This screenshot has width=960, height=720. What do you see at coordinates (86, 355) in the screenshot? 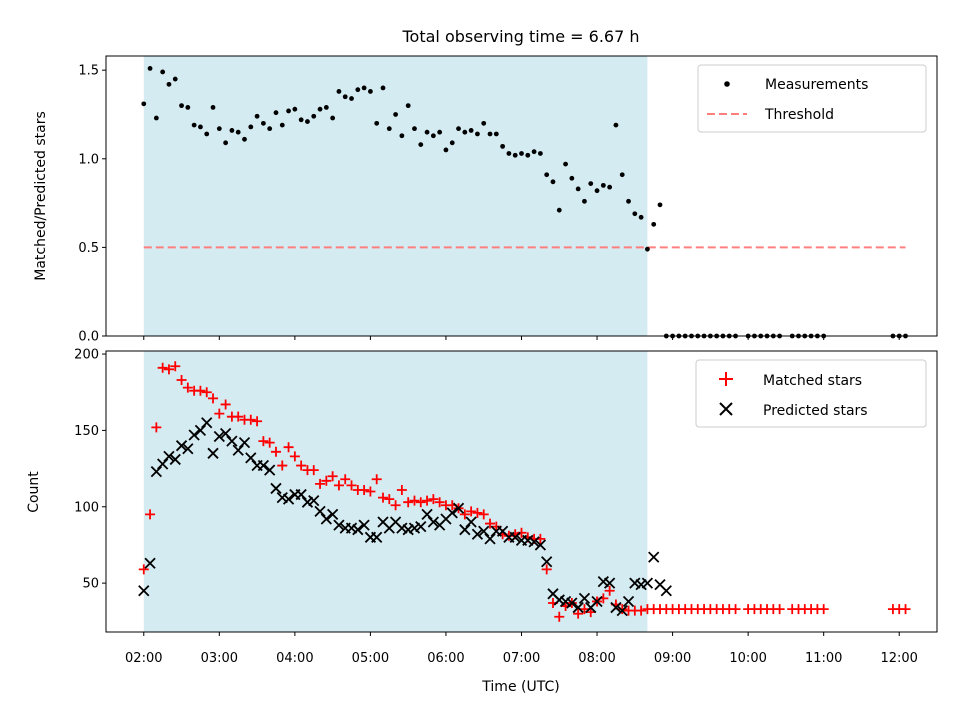
I see `y-tick-label: 200` at bounding box center [86, 355].